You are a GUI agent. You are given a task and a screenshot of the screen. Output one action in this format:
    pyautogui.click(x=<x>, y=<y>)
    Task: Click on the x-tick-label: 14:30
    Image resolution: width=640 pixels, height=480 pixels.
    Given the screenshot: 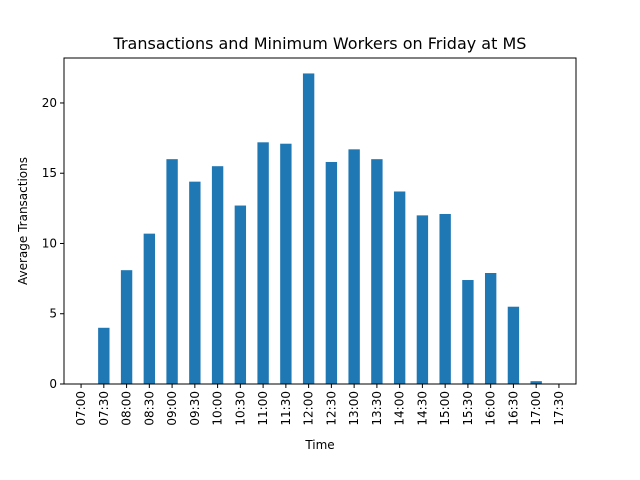 What is the action you would take?
    pyautogui.click(x=422, y=408)
    